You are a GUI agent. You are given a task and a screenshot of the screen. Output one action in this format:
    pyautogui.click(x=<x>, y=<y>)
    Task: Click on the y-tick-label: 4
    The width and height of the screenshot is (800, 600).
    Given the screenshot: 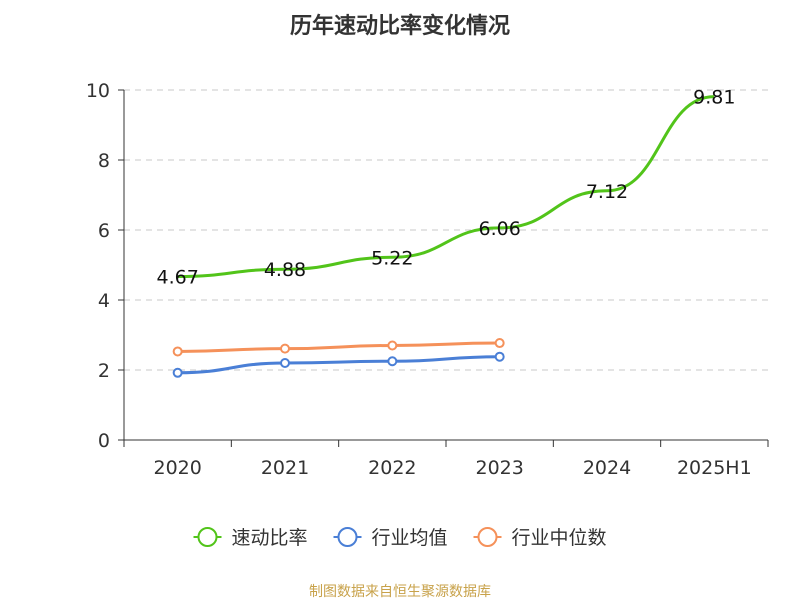 What is the action you would take?
    pyautogui.click(x=104, y=301)
    